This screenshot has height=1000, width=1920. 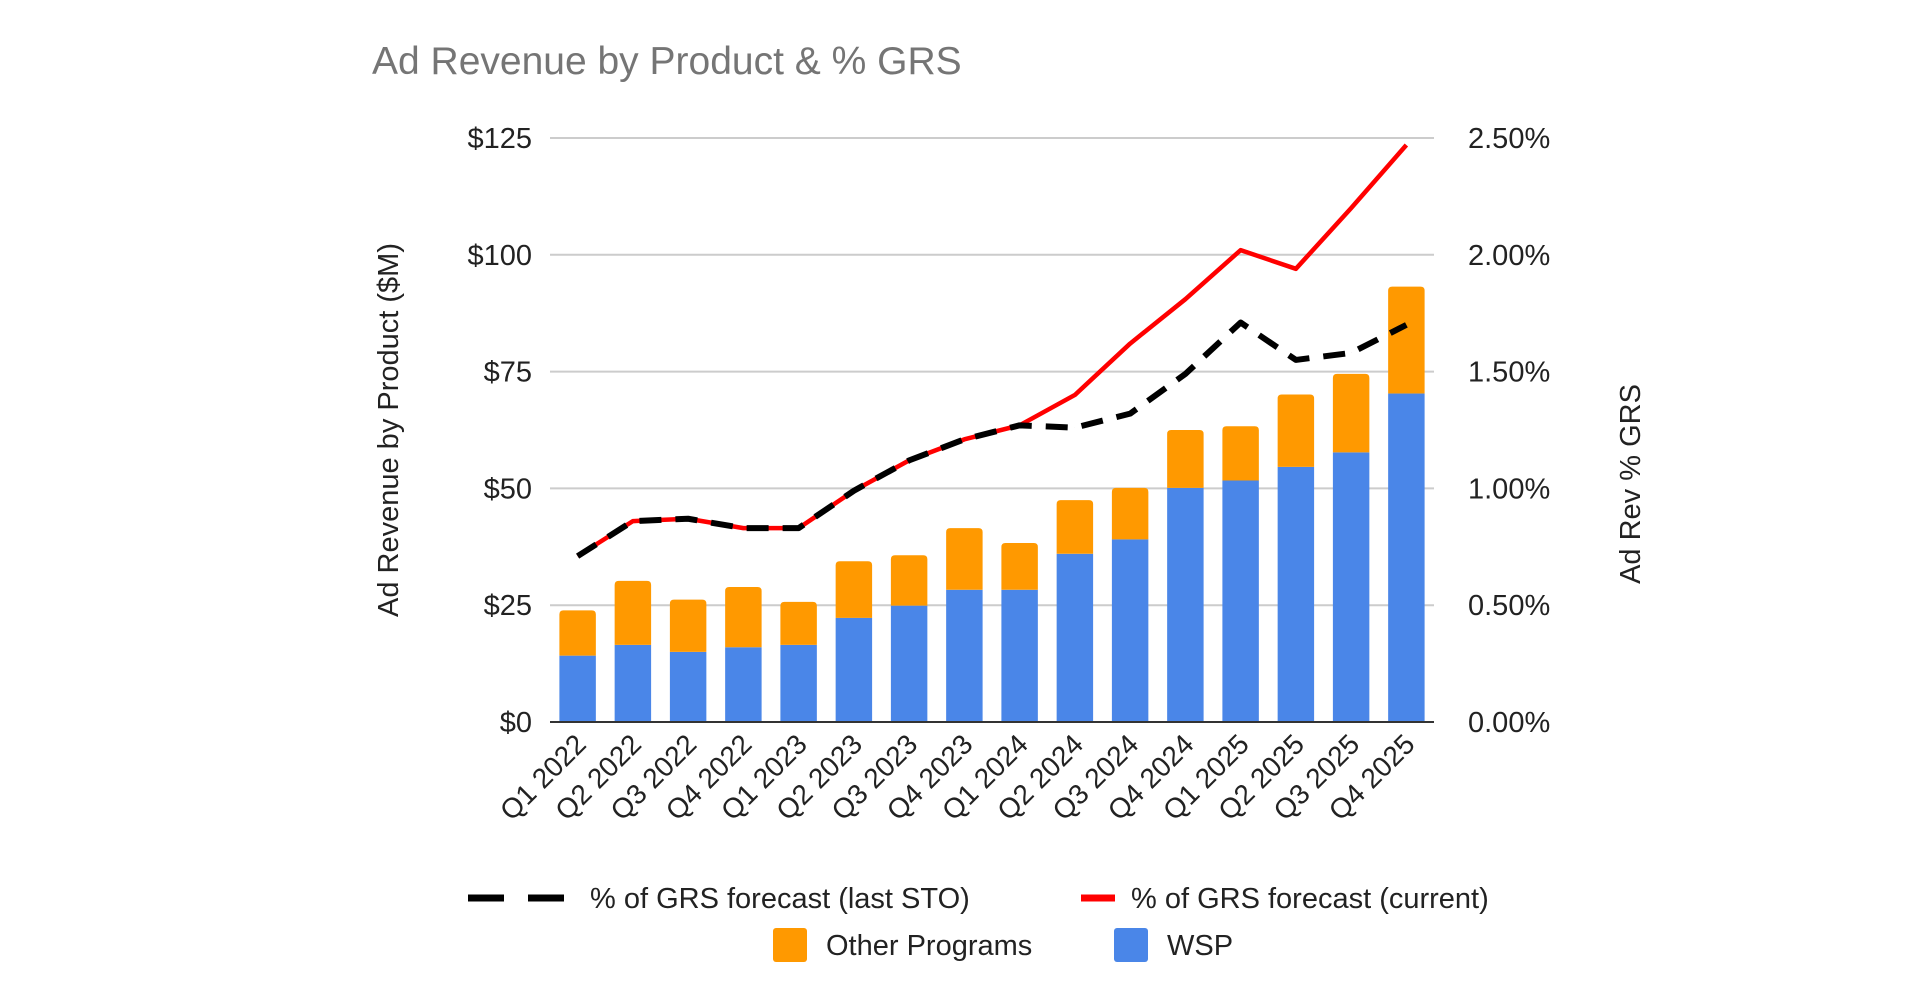 I want to click on y2-tick-label: 1.00%, so click(x=1509, y=489).